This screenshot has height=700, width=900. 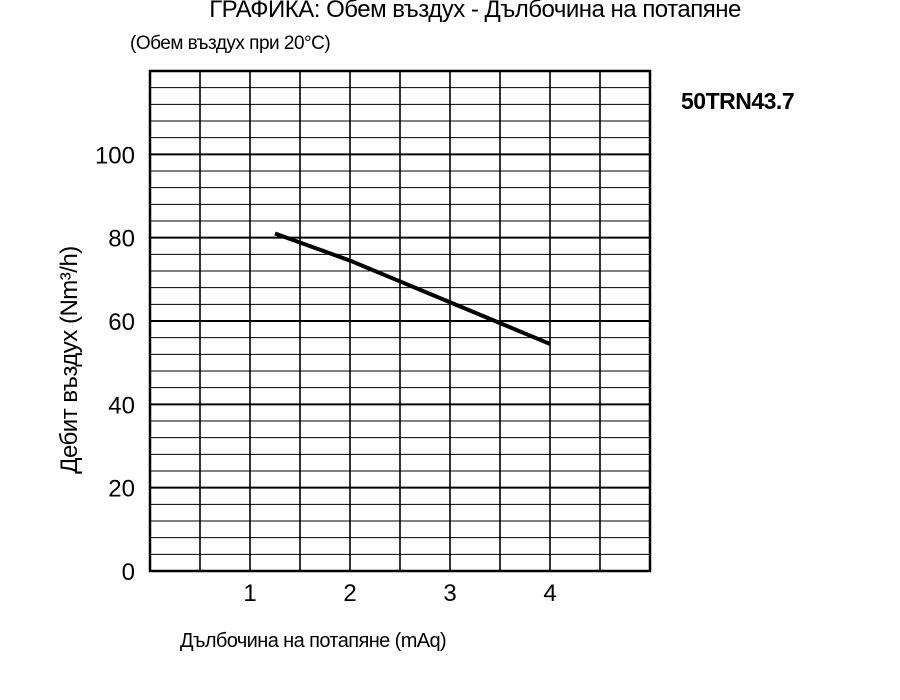 I want to click on model-label: 50TRN43.7, so click(x=738, y=101).